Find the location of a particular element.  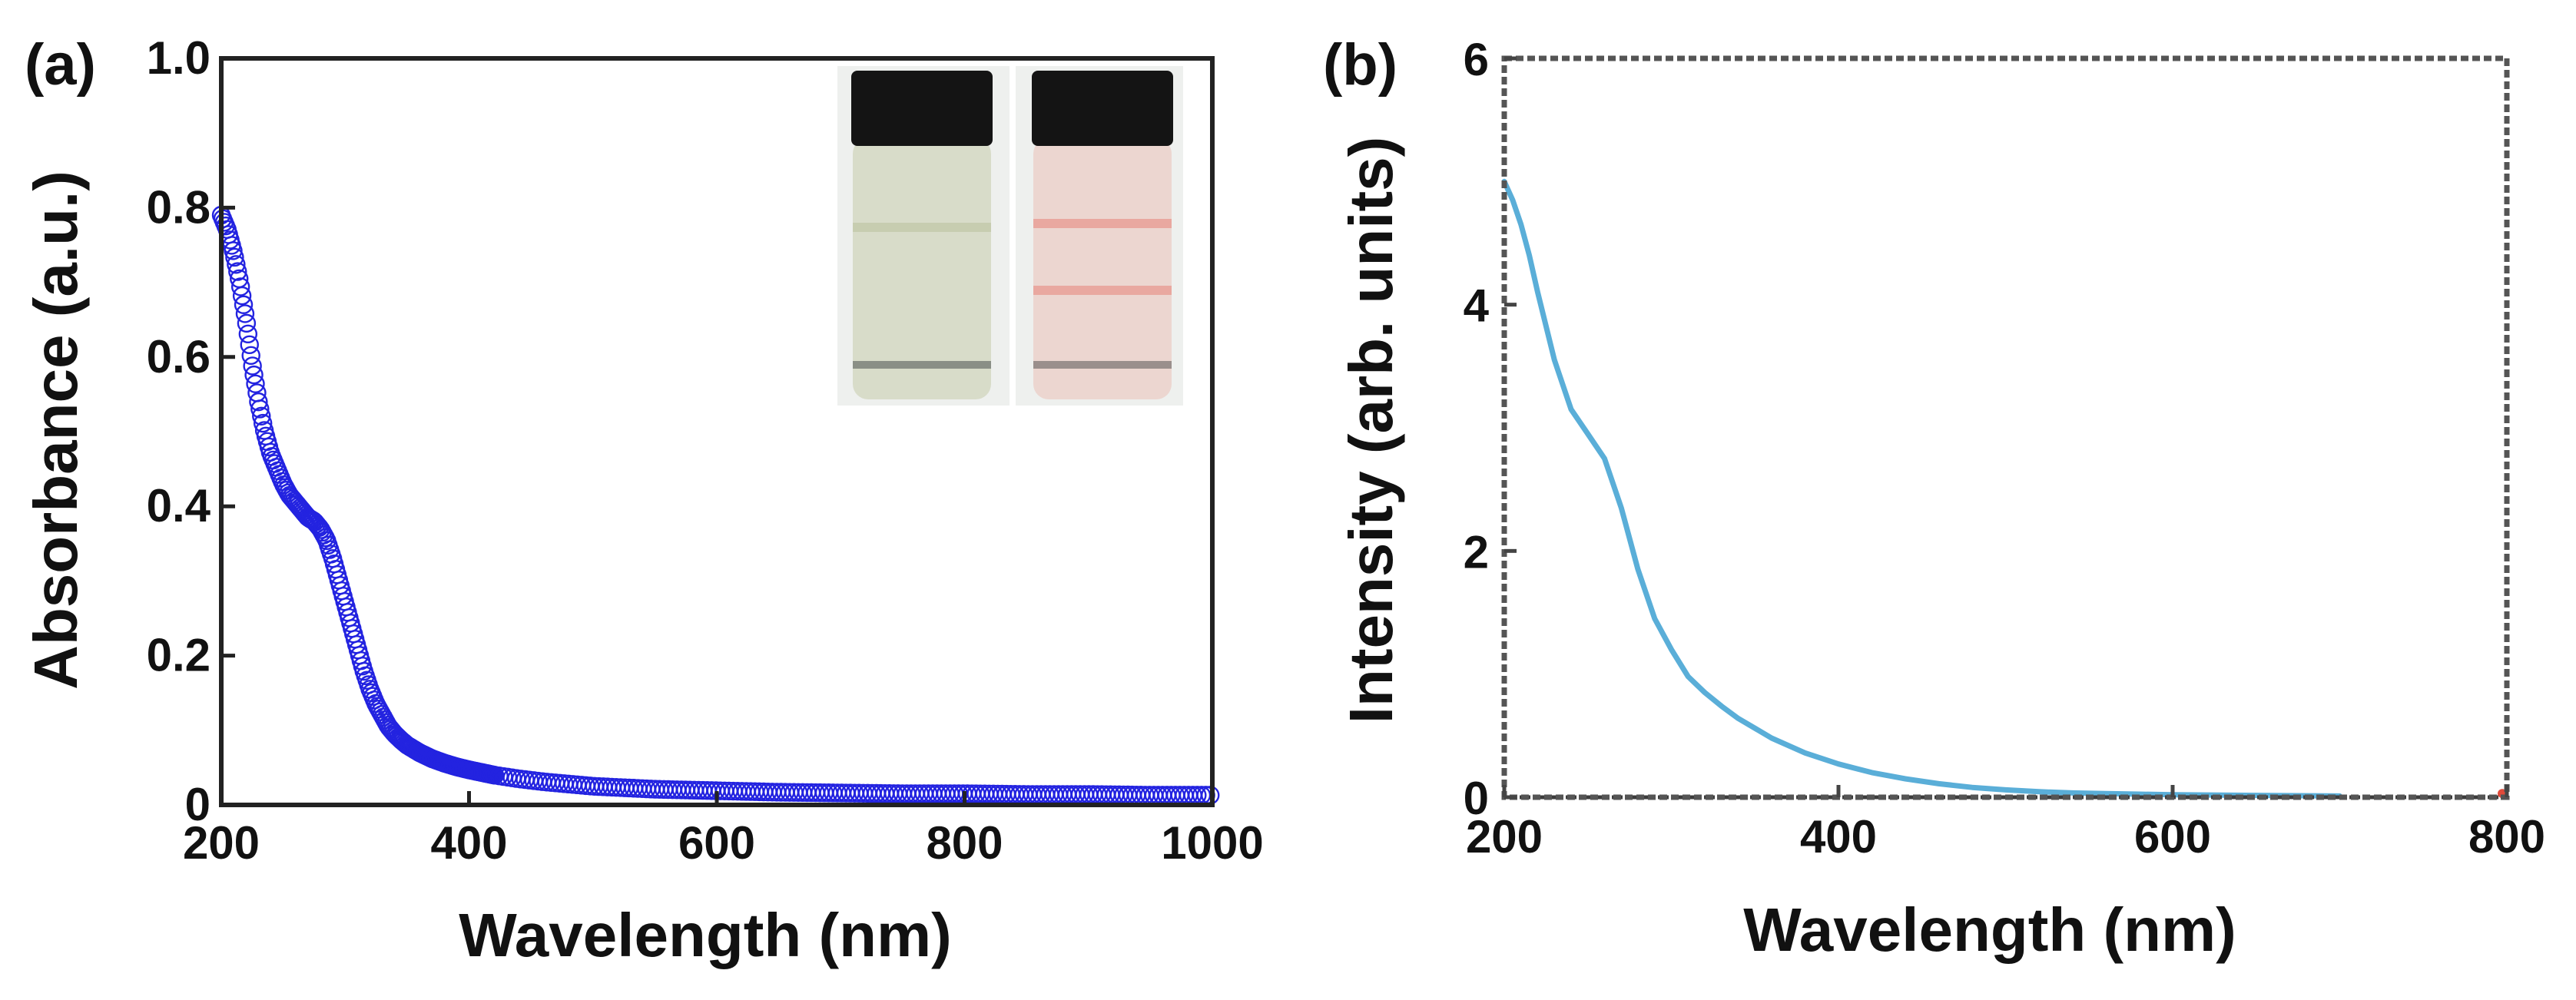

panel-b-y-tick-label: 2 is located at coordinates (1476, 552).